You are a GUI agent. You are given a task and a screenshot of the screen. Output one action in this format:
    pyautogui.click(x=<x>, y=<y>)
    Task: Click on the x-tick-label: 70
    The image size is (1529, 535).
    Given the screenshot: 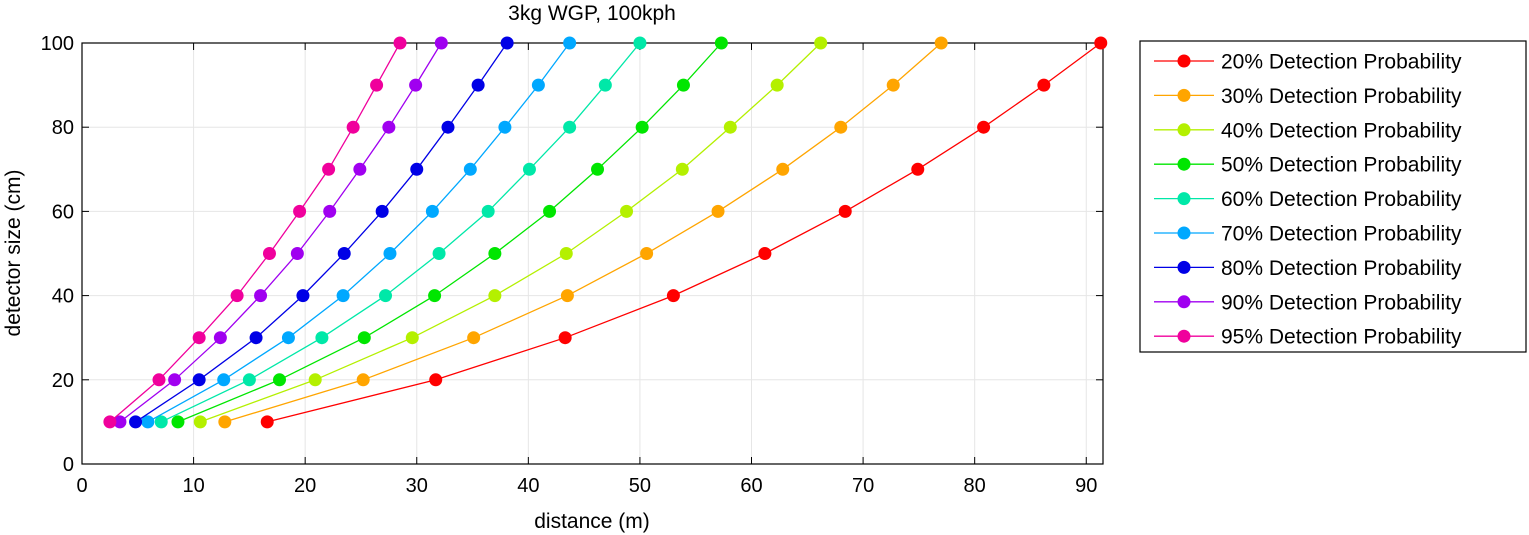 What is the action you would take?
    pyautogui.click(x=863, y=486)
    